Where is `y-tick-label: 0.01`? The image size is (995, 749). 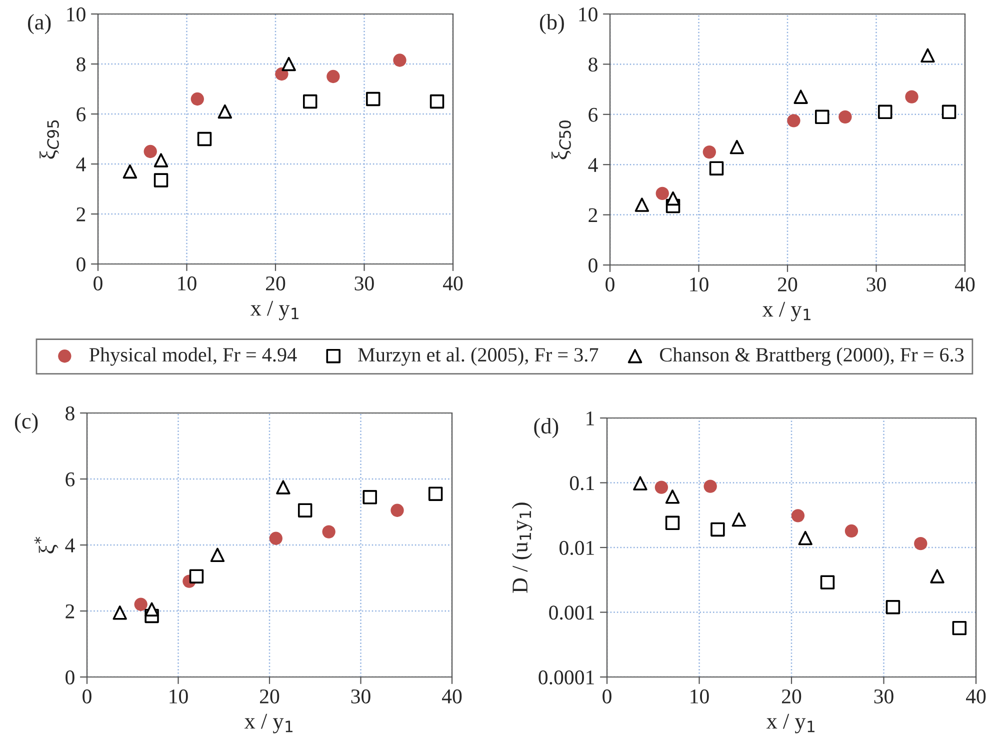
y-tick-label: 0.01 is located at coordinates (577, 548).